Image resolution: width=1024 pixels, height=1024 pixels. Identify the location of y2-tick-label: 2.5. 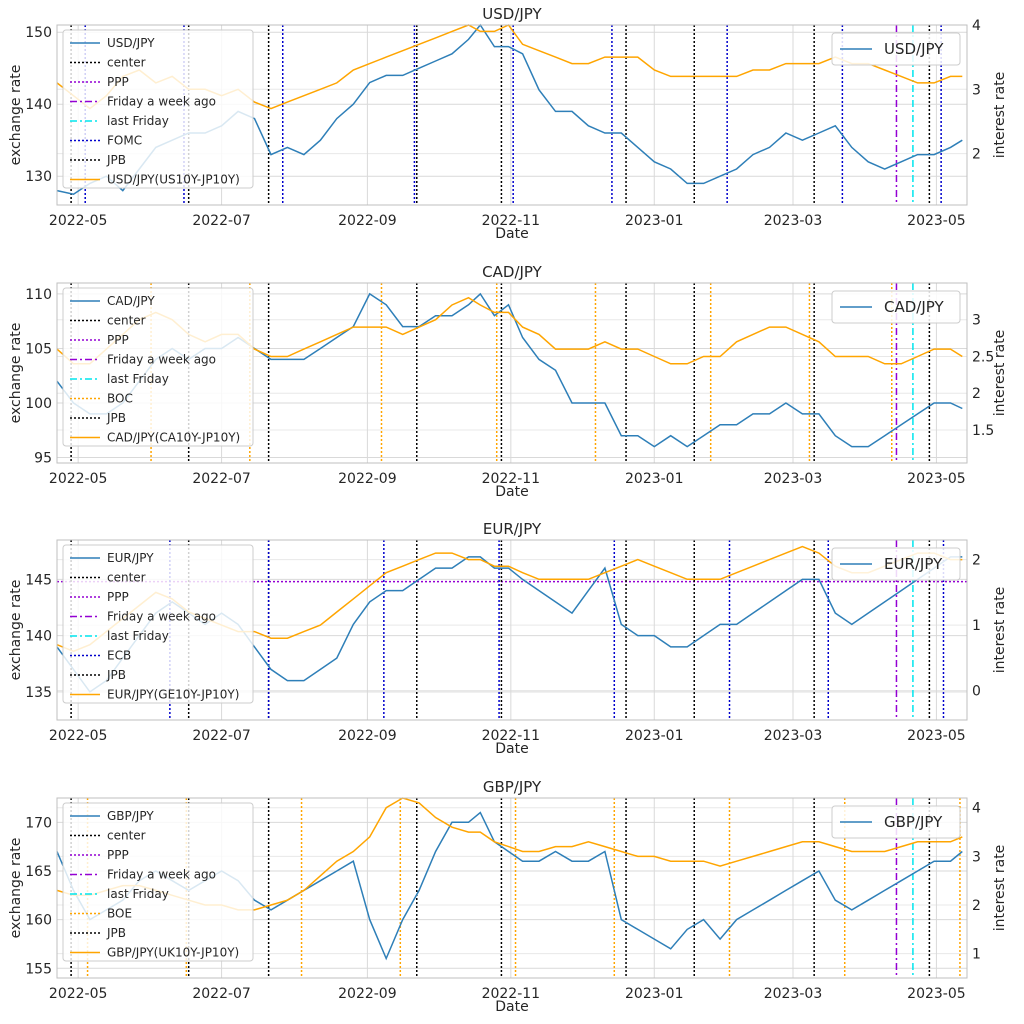
(983, 357).